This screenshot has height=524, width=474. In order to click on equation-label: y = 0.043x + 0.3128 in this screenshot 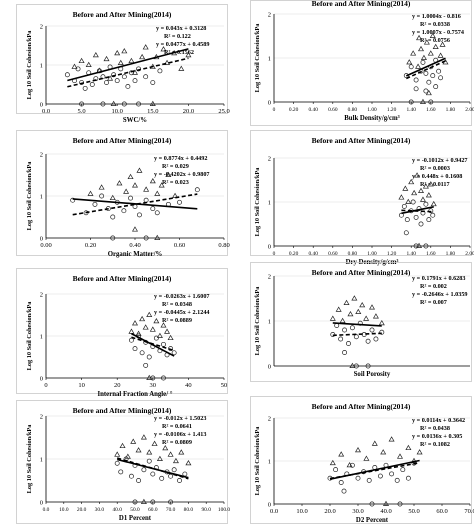, I will do `click(181, 28)`.